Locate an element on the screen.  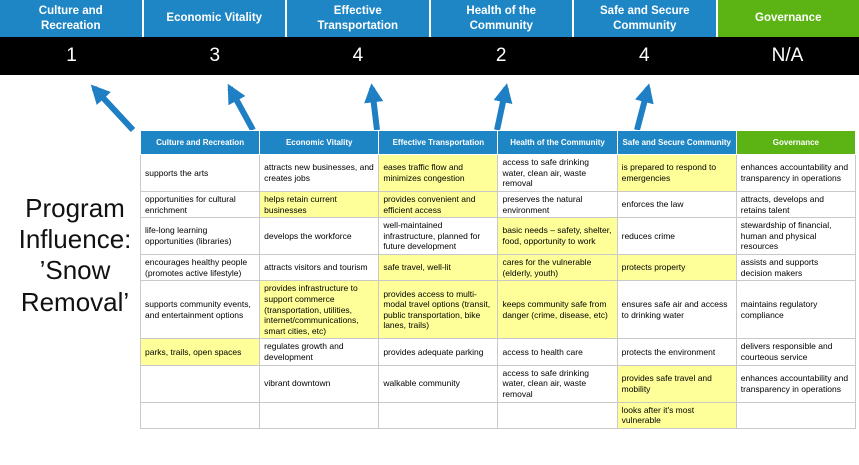
matrix-header-4: Safe and Secure Community is located at coordinates (676, 142).